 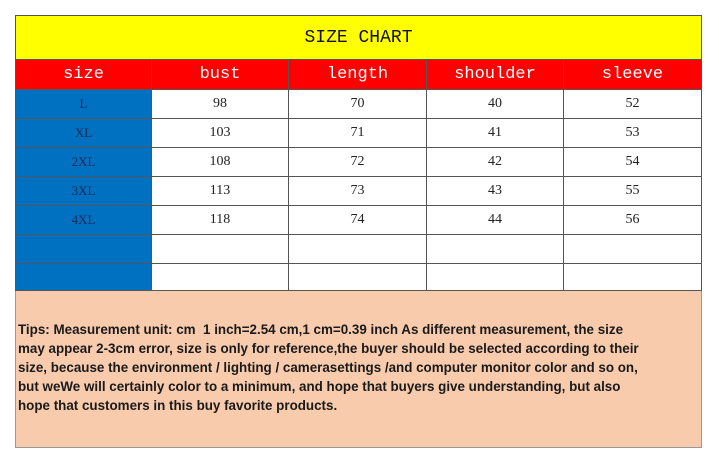 What do you see at coordinates (358, 162) in the screenshot?
I see `value-cell: 72` at bounding box center [358, 162].